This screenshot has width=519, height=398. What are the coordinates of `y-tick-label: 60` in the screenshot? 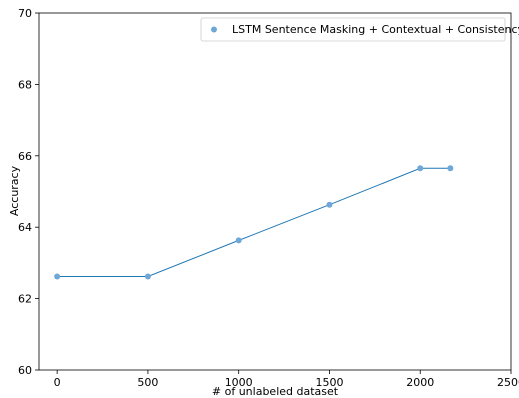 It's located at (25, 370).